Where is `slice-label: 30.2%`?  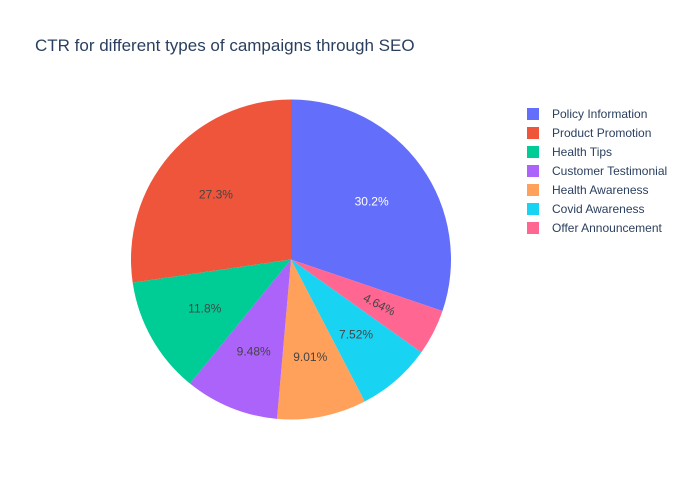
slice-label: 30.2% is located at coordinates (372, 202).